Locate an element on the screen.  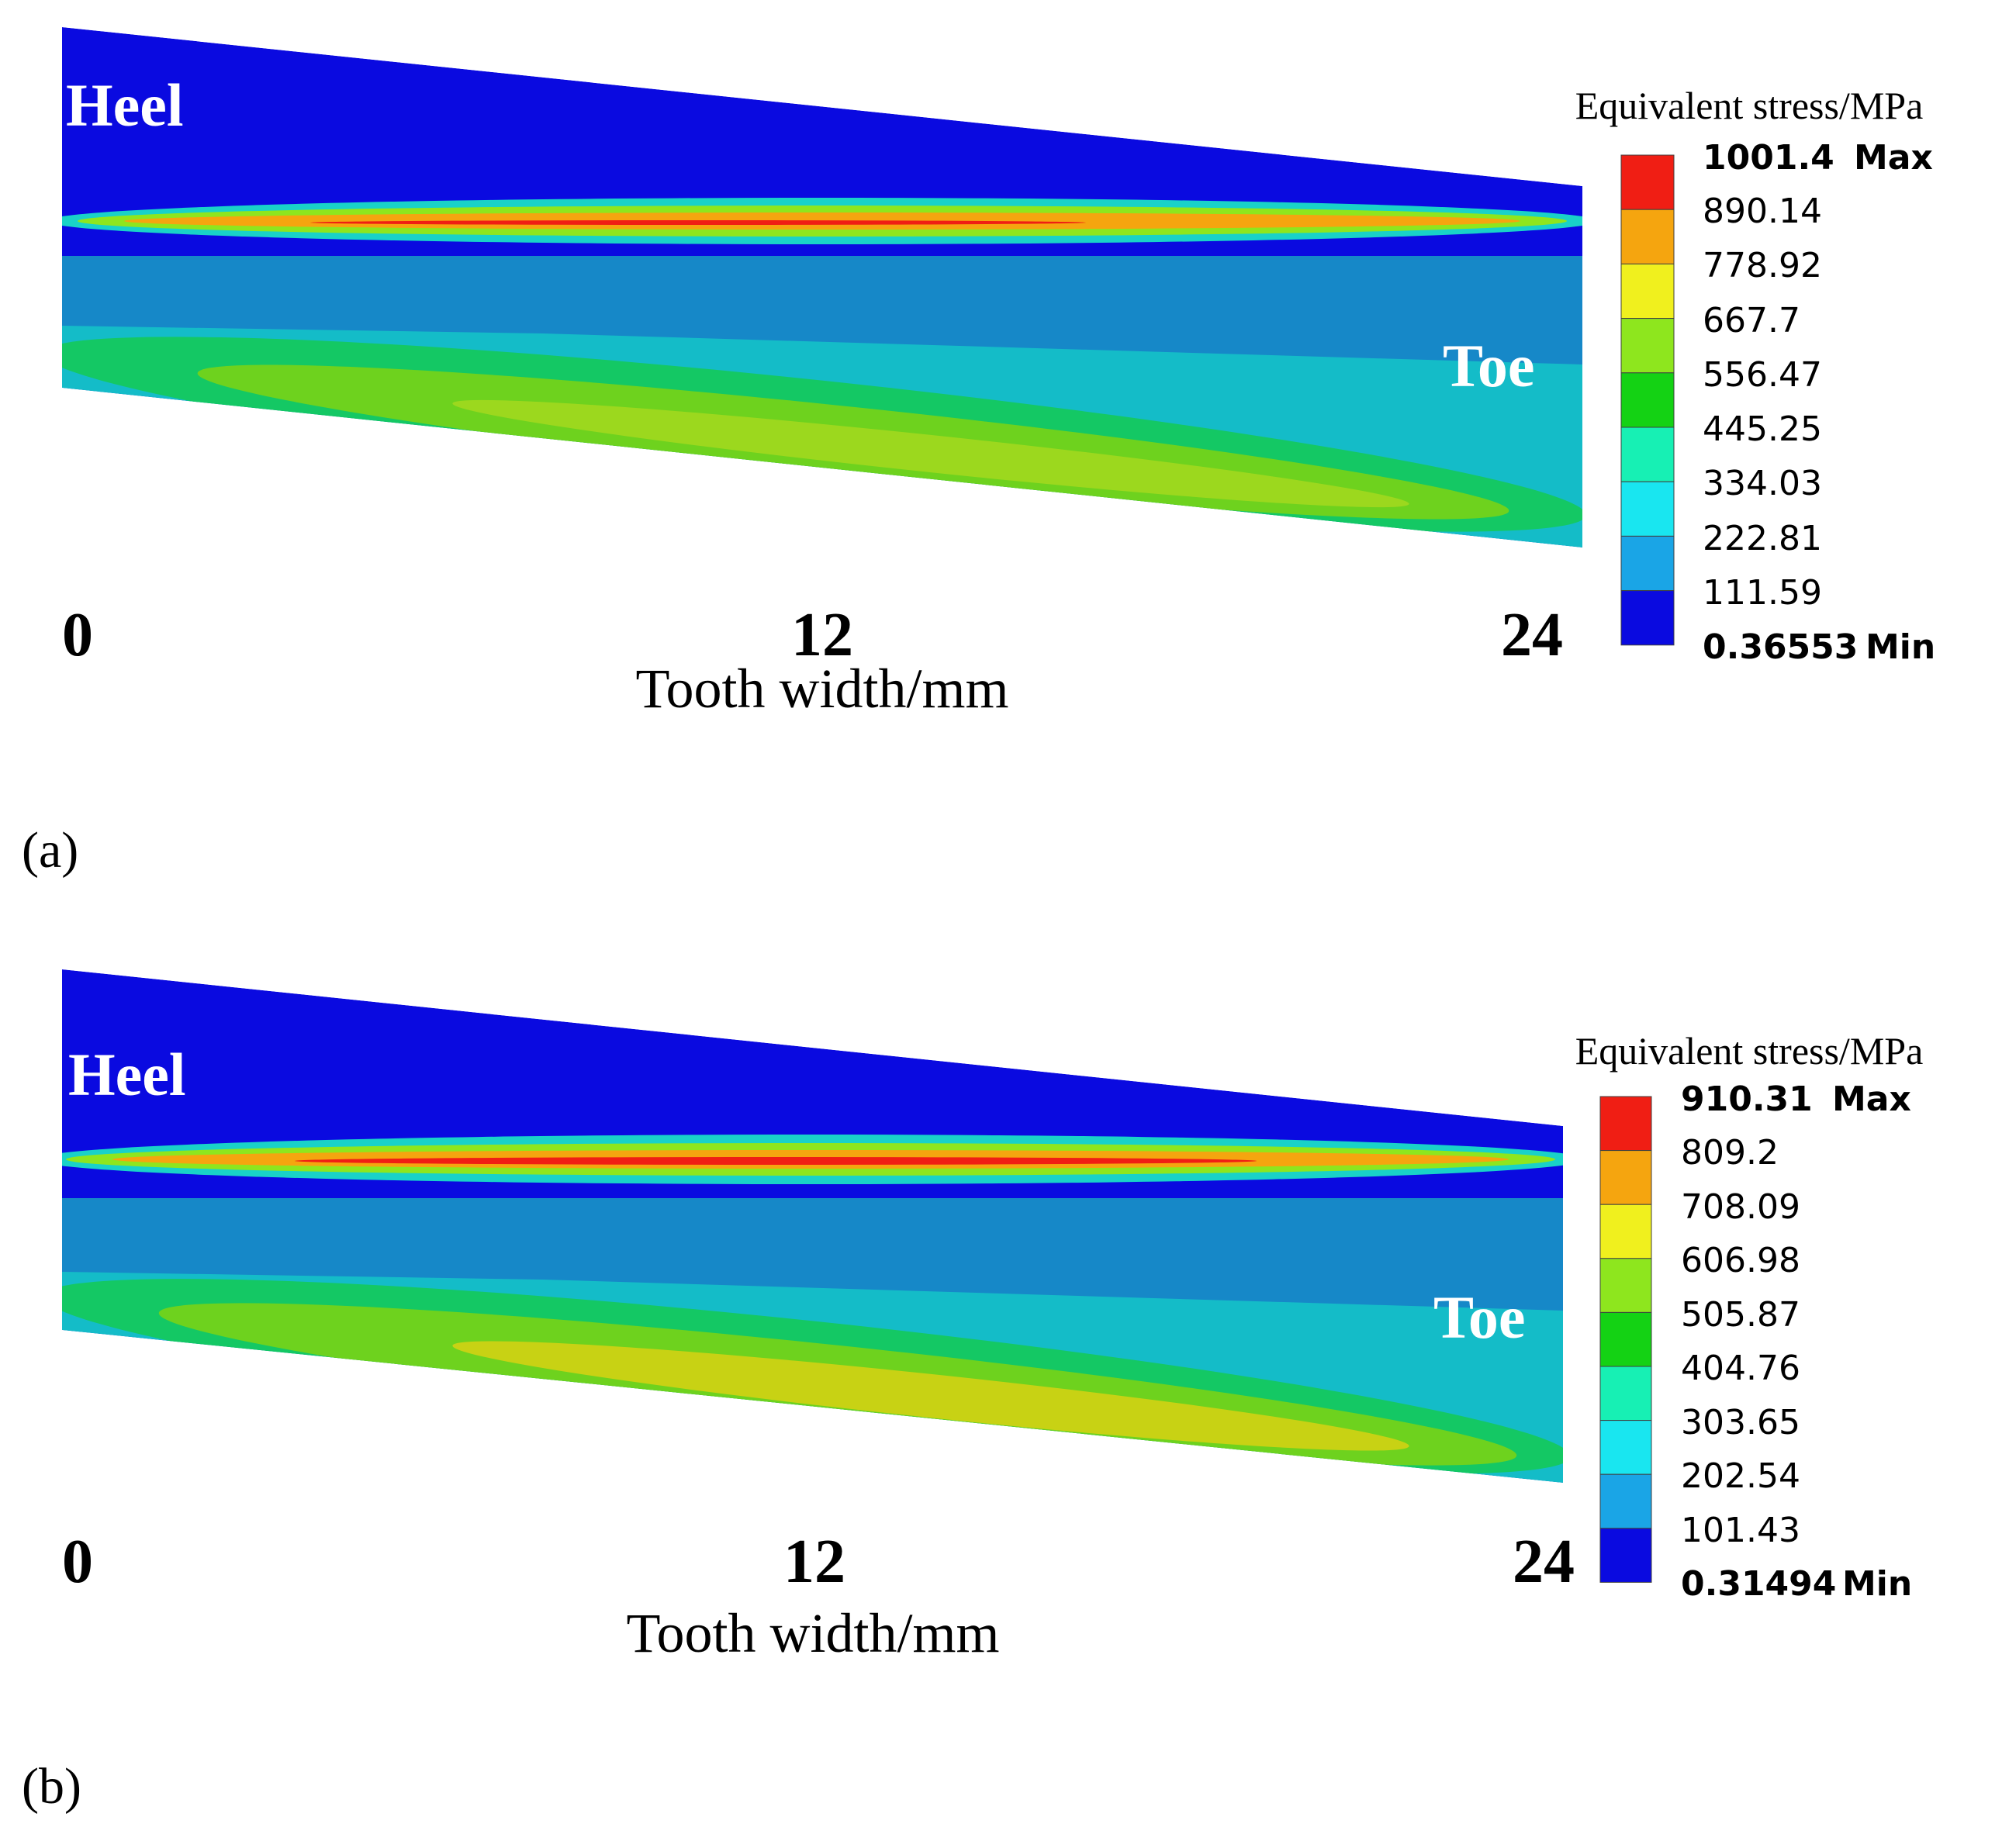
legend-max-value-b: 910.31 is located at coordinates (1747, 1099).